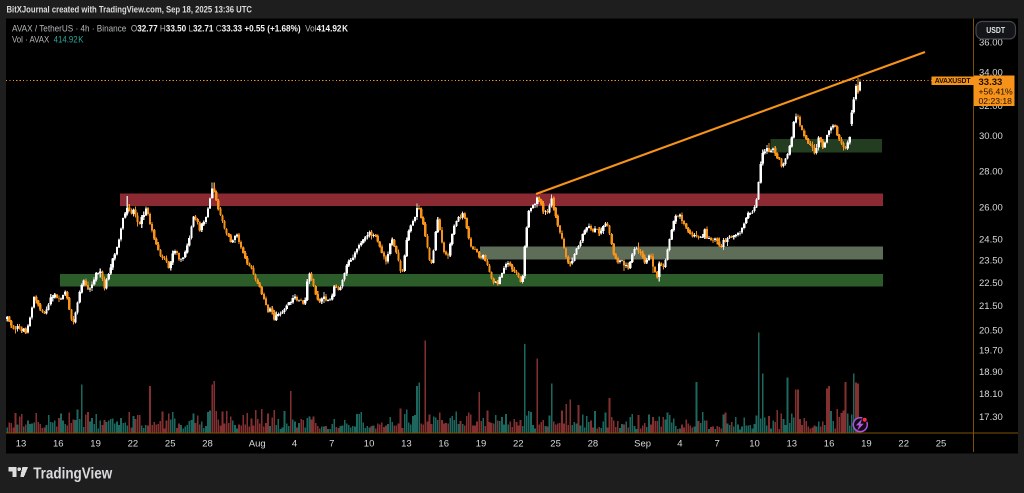 This screenshot has width=1024, height=493. Describe the element at coordinates (991, 171) in the screenshot. I see `svg-text: 28.00` at that location.